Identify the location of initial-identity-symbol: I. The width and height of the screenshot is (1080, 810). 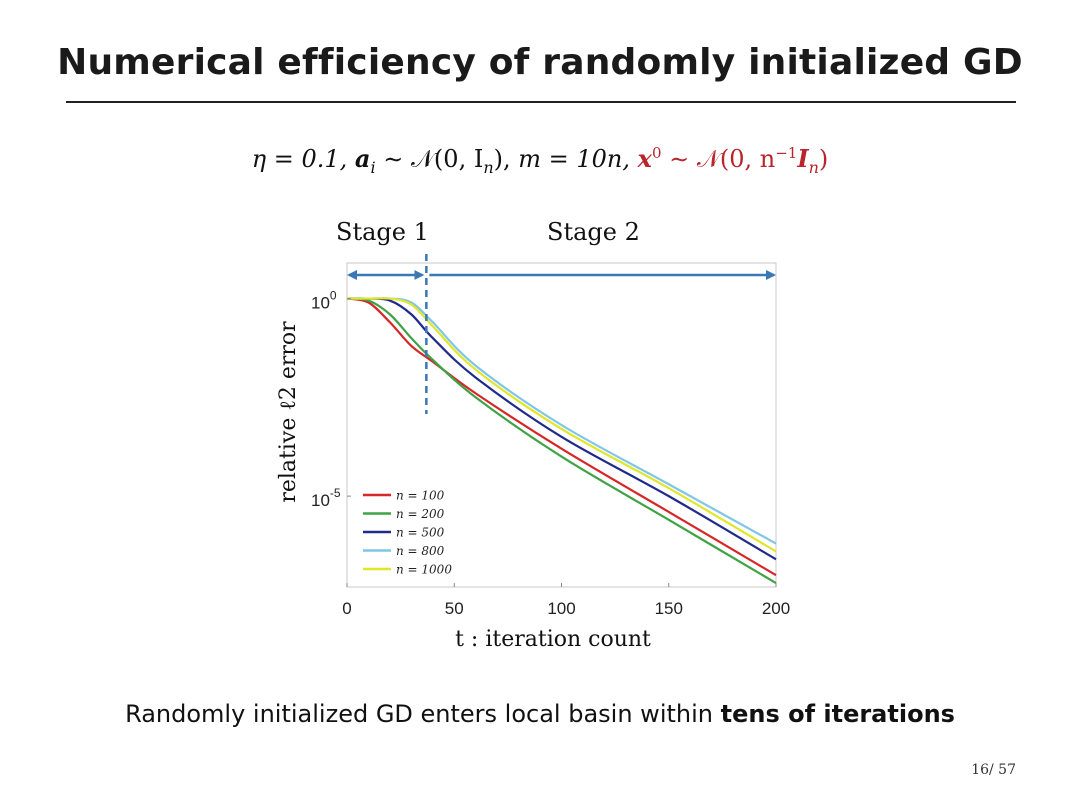
(803, 158).